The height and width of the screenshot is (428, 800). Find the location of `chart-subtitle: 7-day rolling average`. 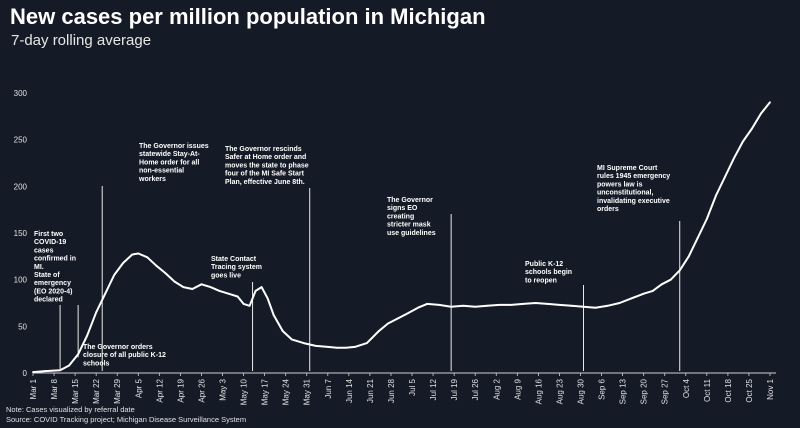

chart-subtitle: 7-day rolling average is located at coordinates (81, 40).